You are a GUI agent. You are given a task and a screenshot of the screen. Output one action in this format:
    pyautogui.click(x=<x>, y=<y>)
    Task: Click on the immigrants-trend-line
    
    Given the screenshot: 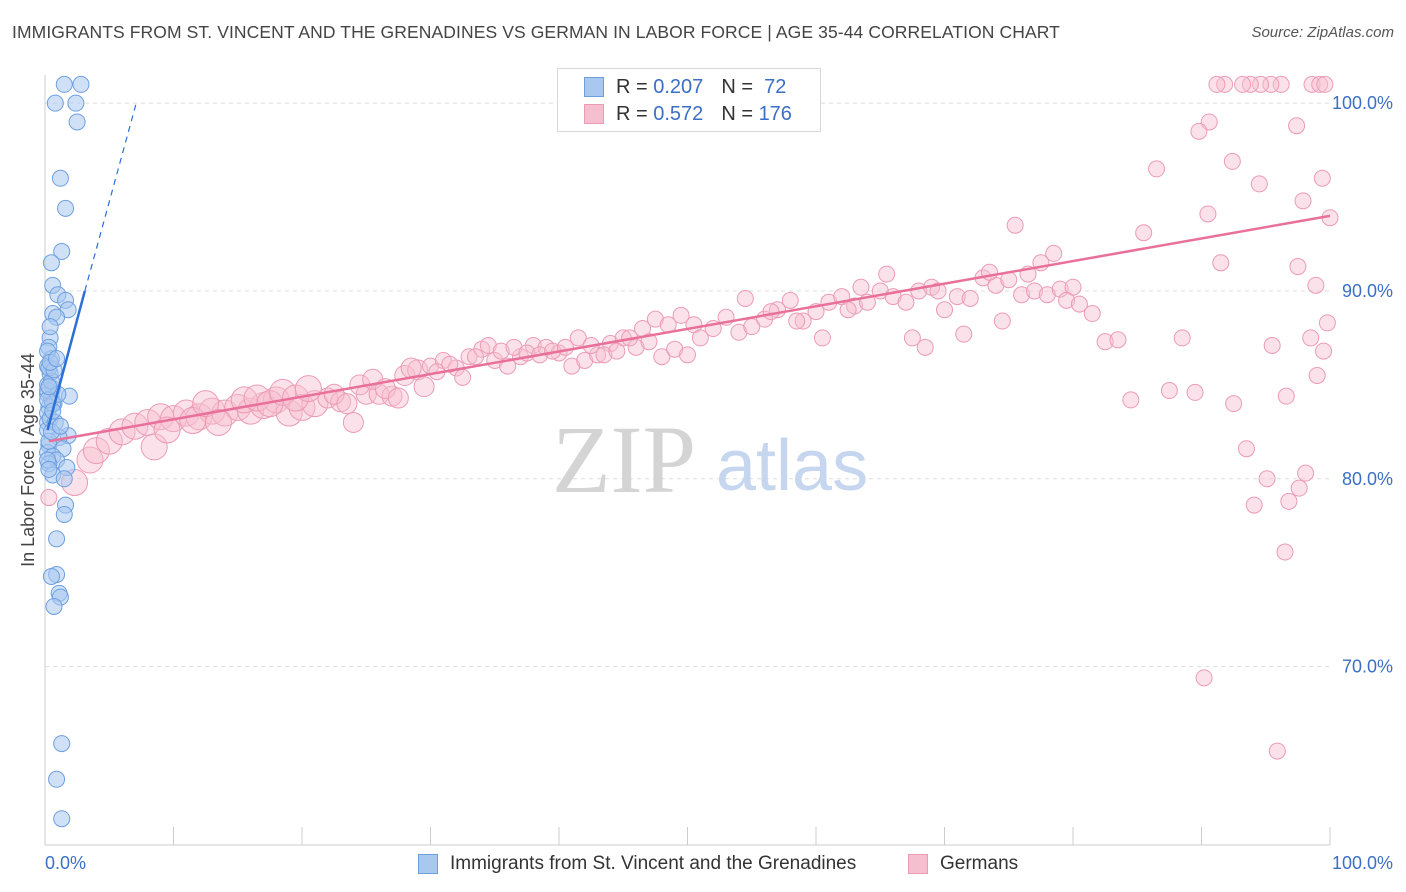 What is the action you would take?
    pyautogui.click(x=66, y=360)
    